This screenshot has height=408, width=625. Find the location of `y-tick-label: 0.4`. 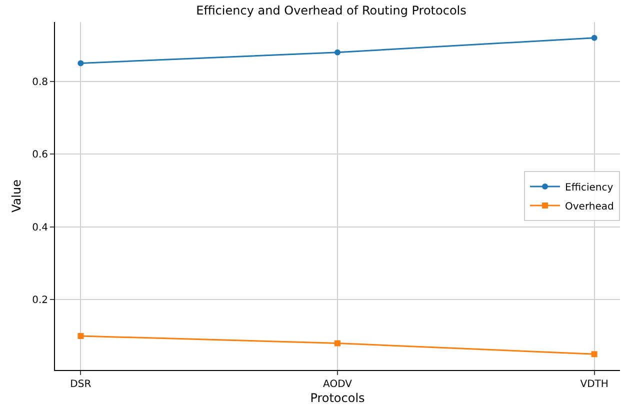

y-tick-label: 0.4 is located at coordinates (40, 228).